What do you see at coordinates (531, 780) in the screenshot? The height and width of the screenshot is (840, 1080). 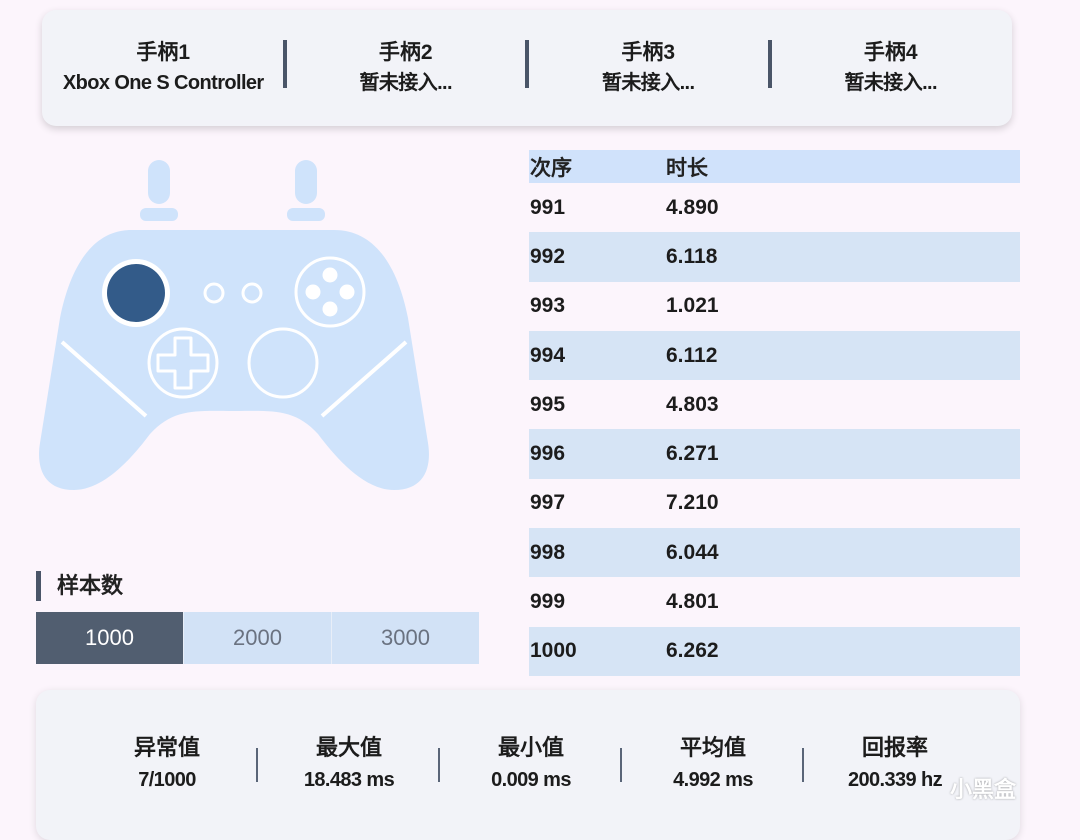 I see `stat-value: 0.009 ms` at bounding box center [531, 780].